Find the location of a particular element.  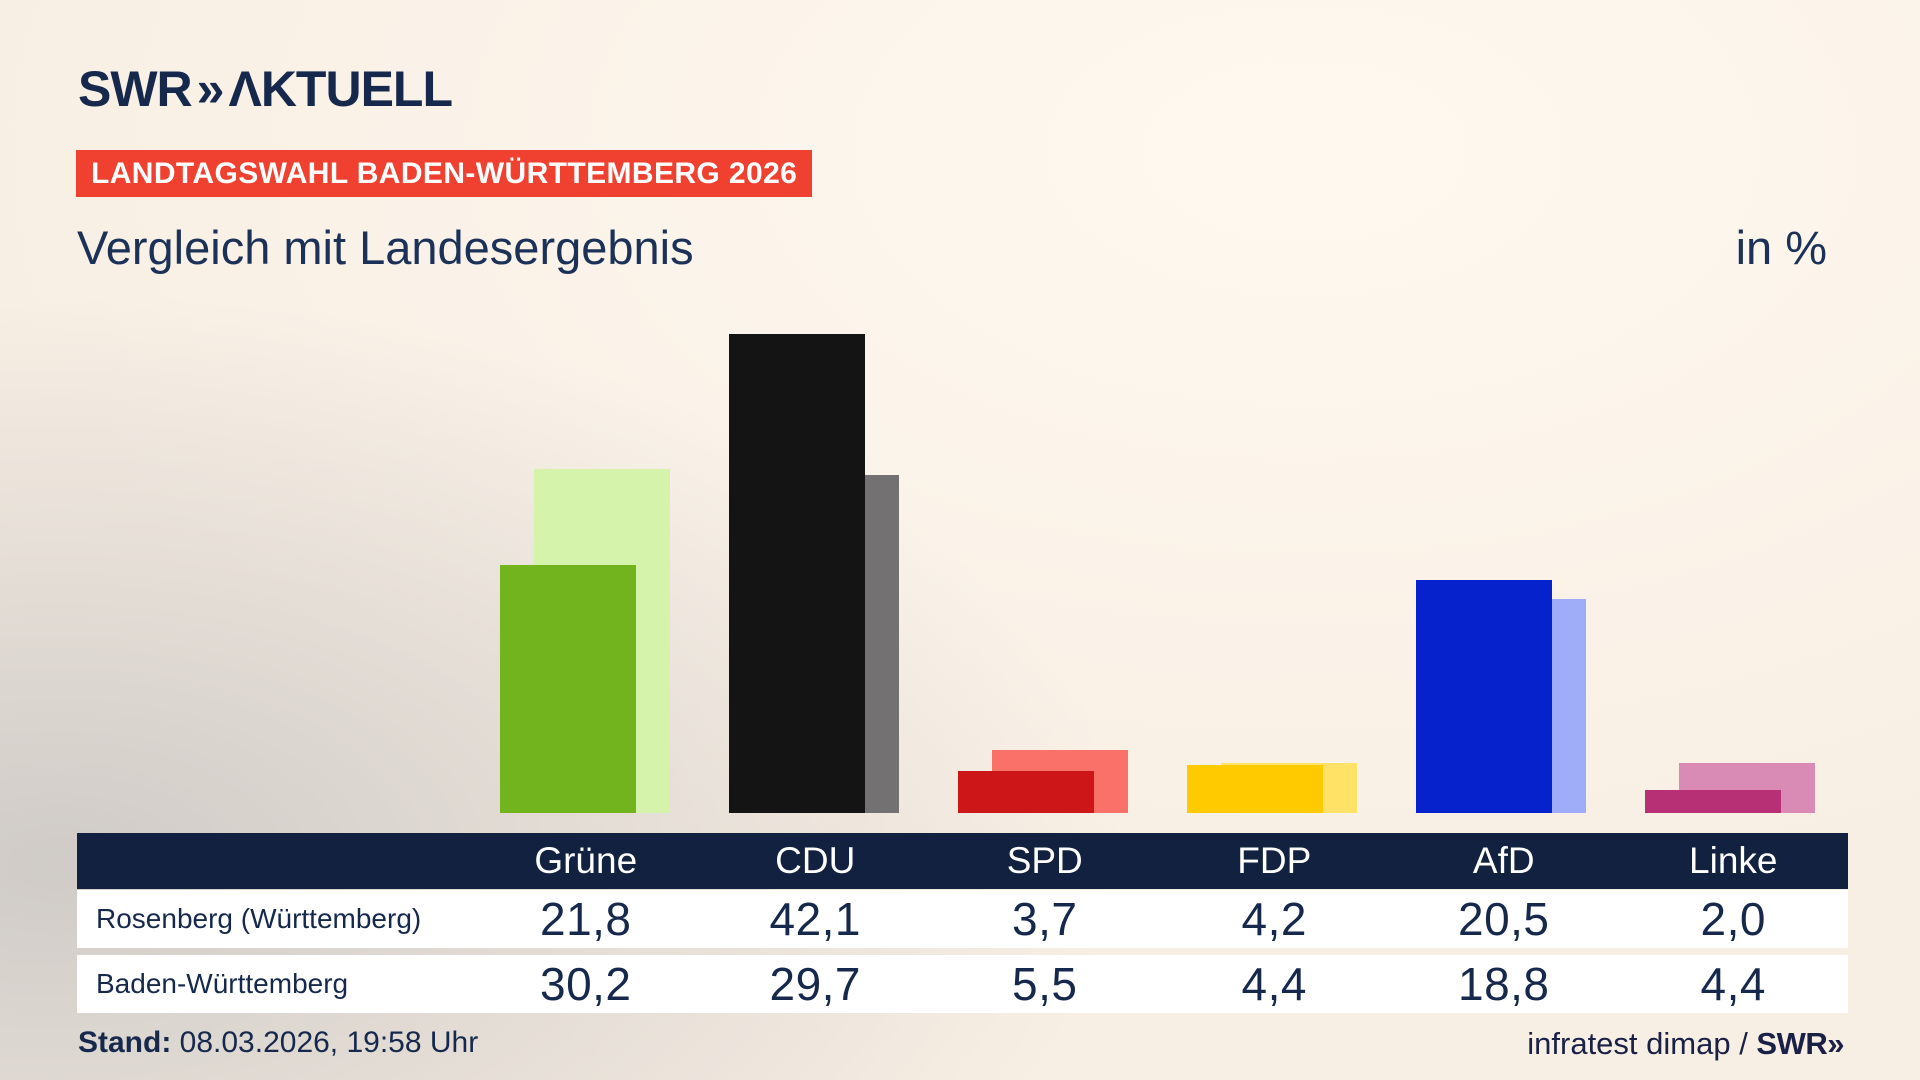

bar-fdp-district is located at coordinates (1255, 789).